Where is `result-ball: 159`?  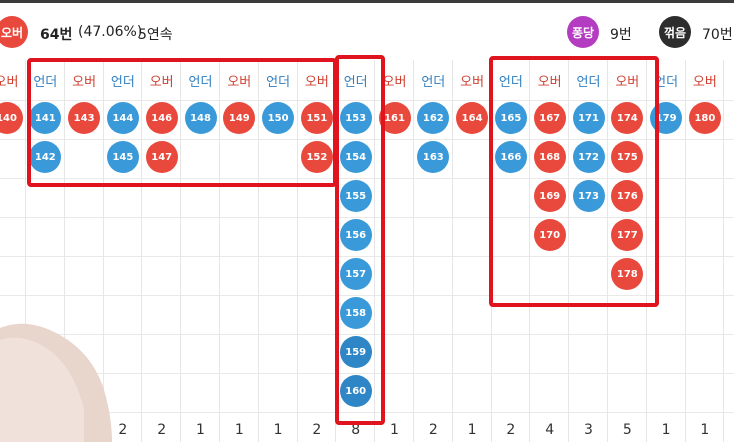
result-ball: 159 is located at coordinates (355, 352).